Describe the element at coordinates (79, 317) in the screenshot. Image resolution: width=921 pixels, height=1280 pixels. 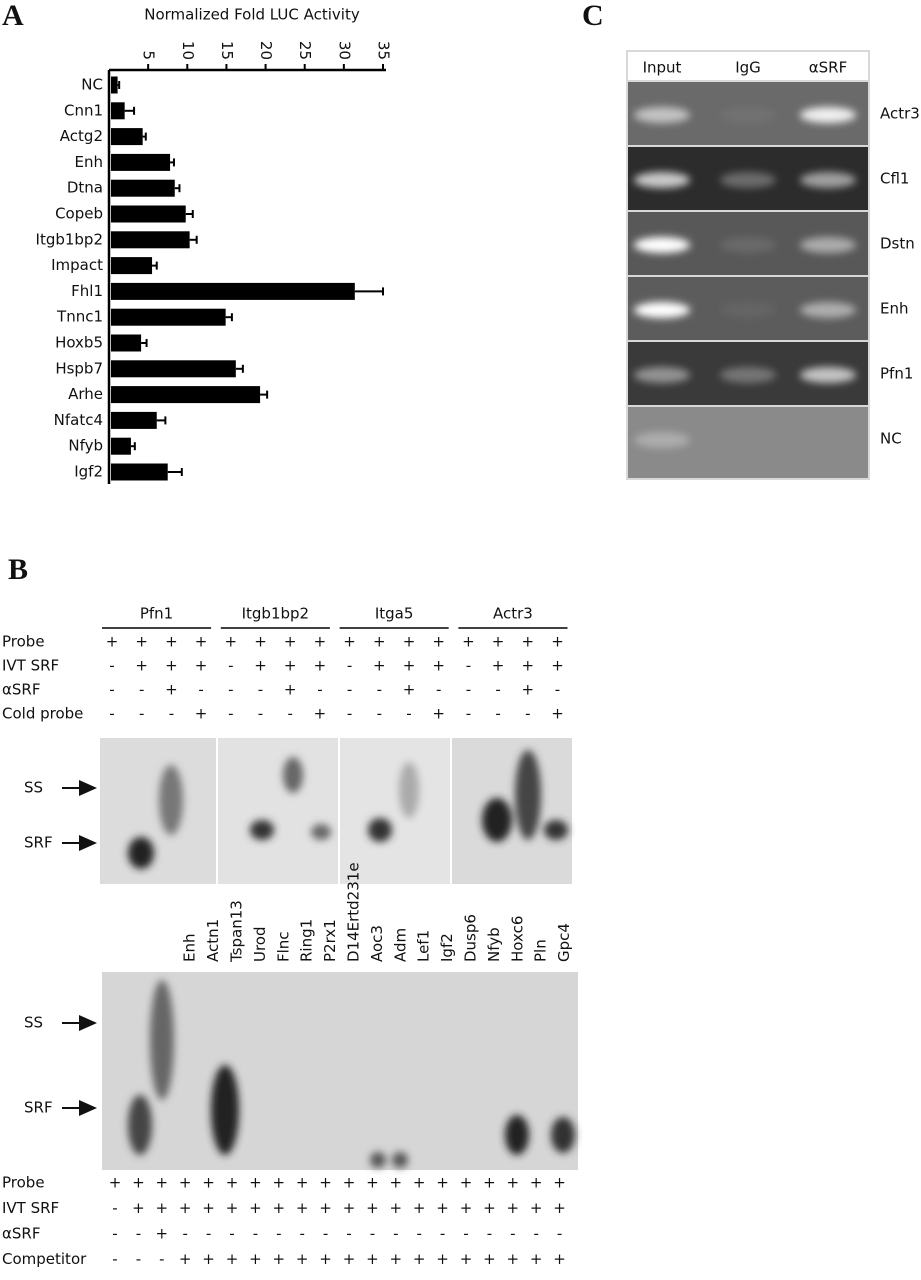
I see `category-label: Tnnc1` at that location.